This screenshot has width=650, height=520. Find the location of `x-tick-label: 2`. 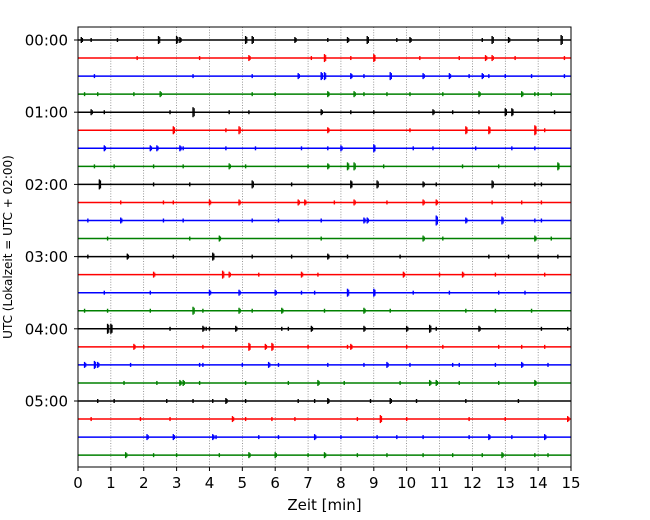

x-tick-label: 2 is located at coordinates (144, 483).